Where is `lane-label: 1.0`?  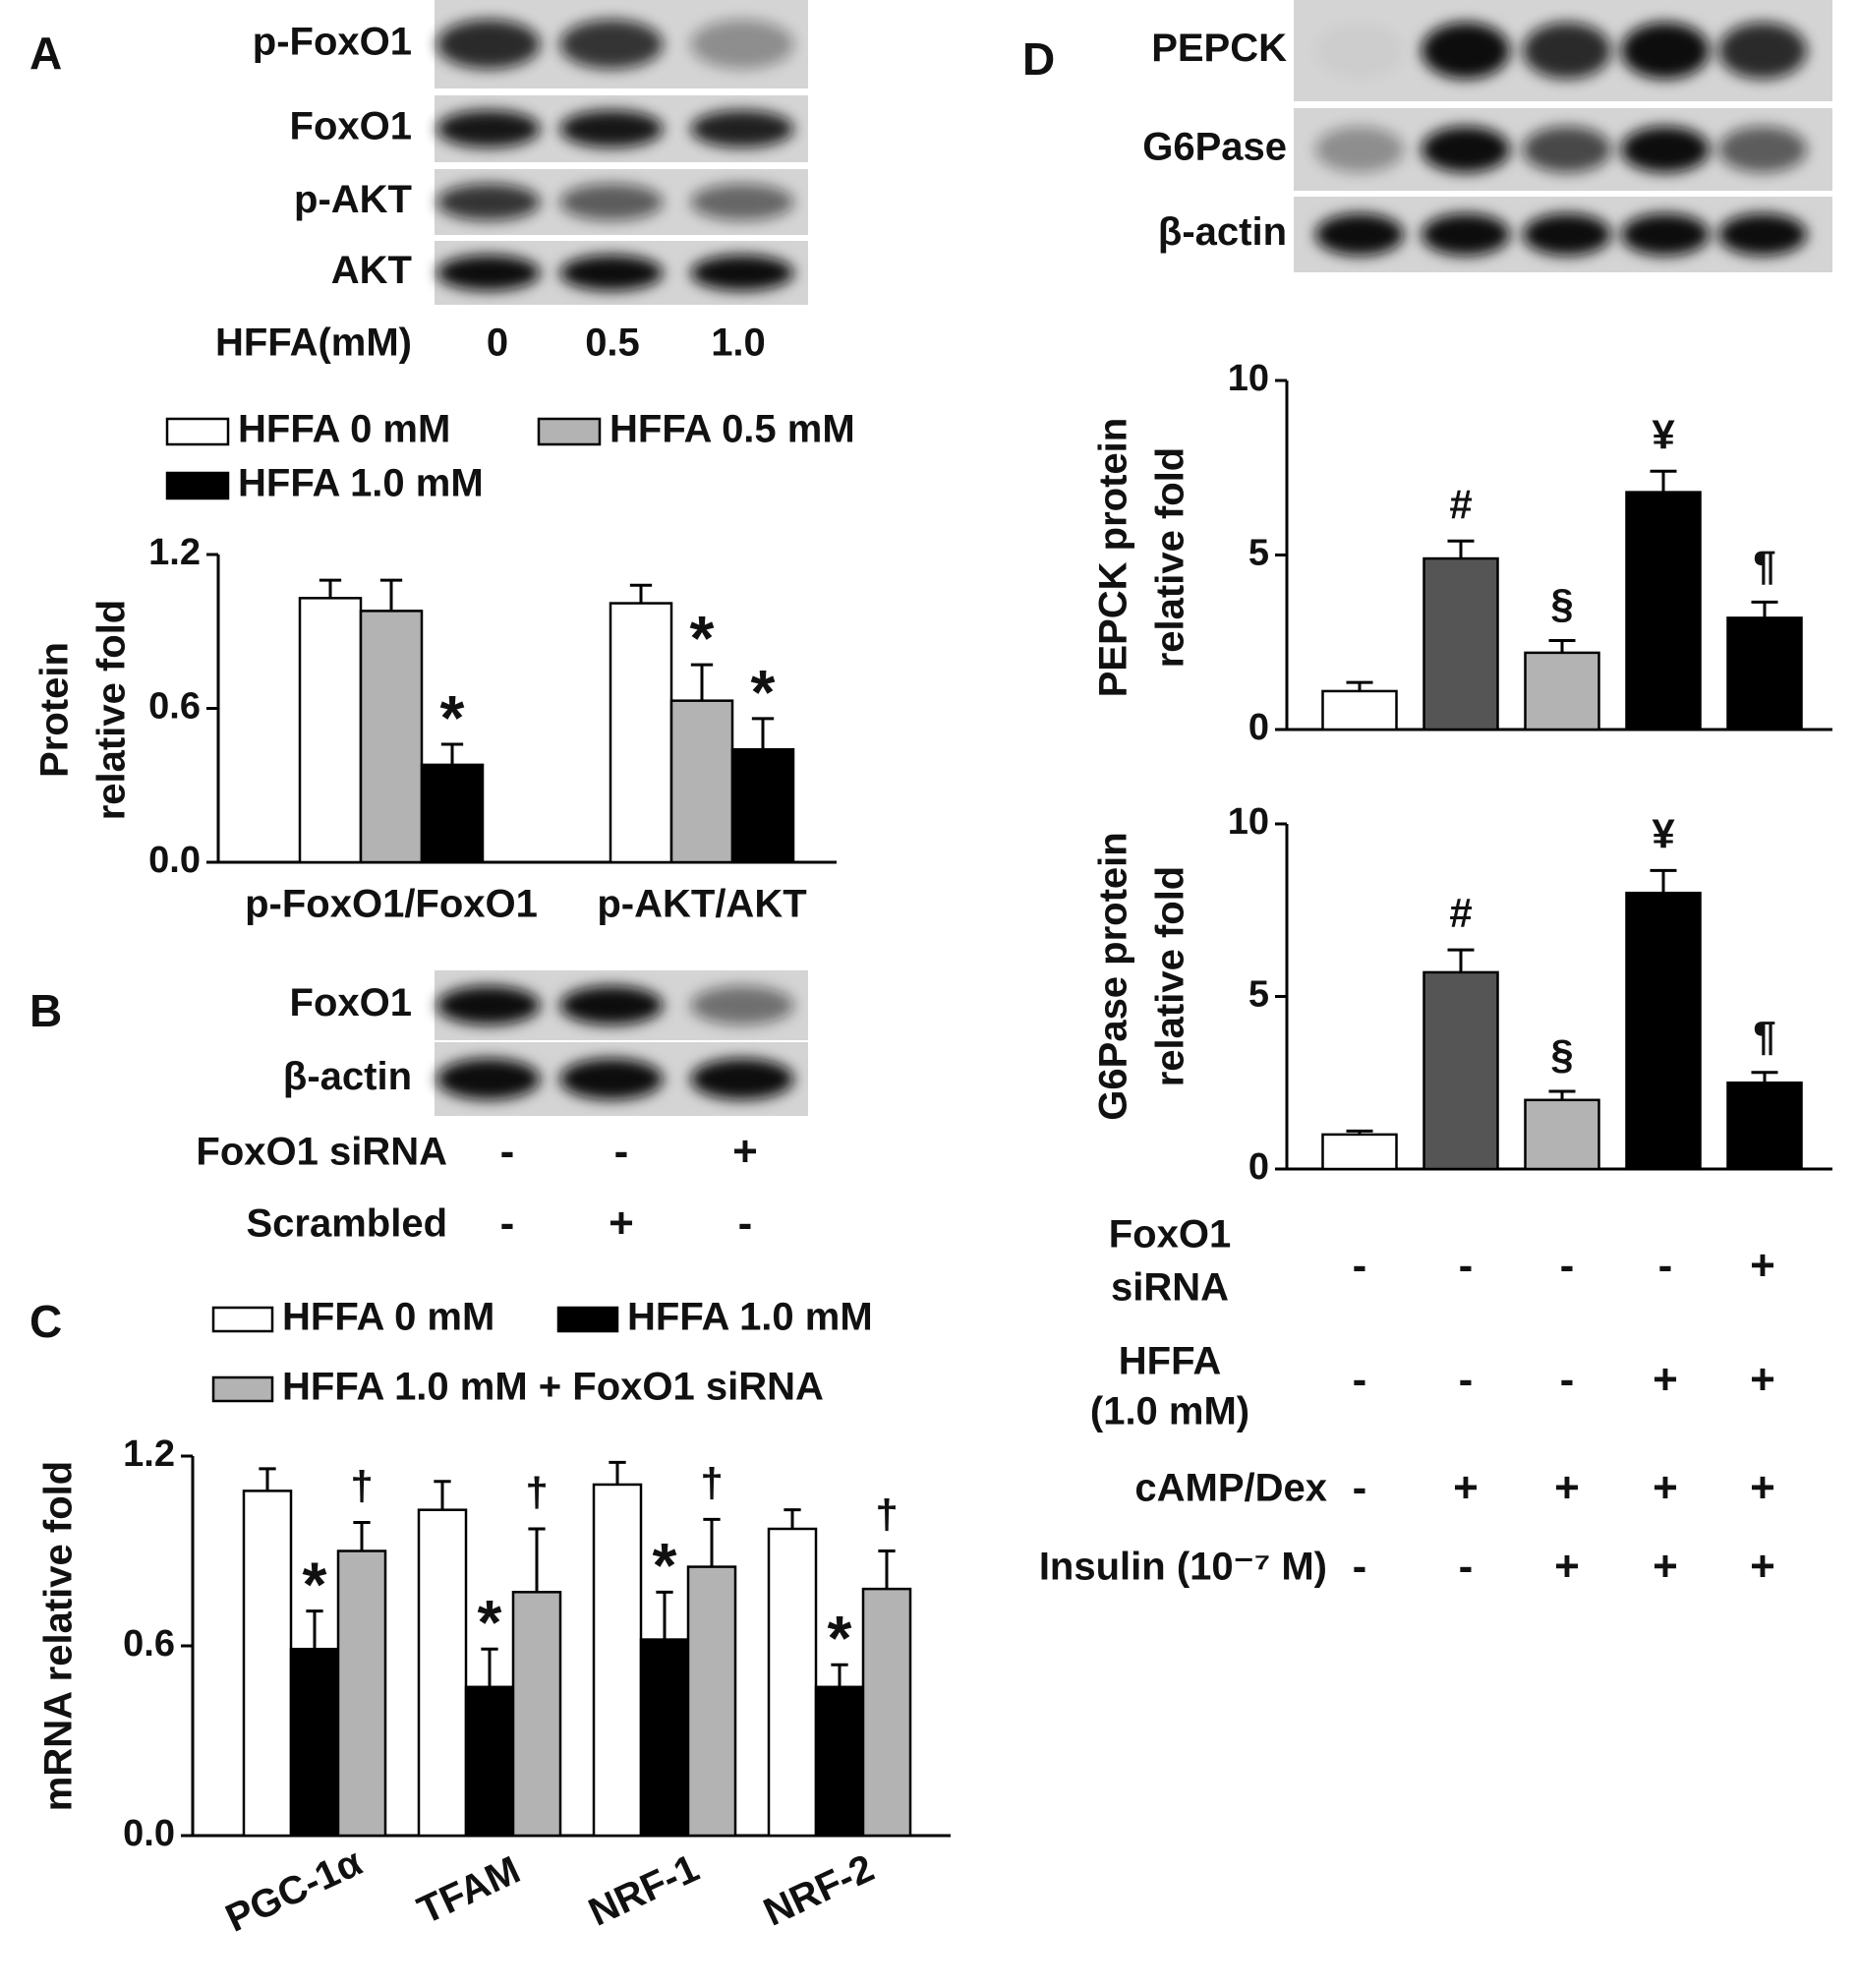 lane-label: 1.0 is located at coordinates (738, 343).